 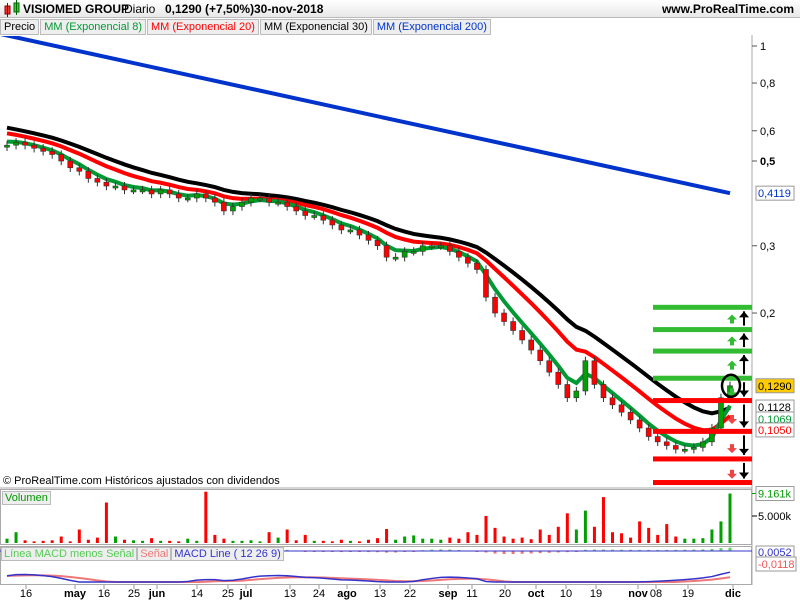 I want to click on macd-hist-label: Línea MACD menos Señal, so click(x=69, y=554).